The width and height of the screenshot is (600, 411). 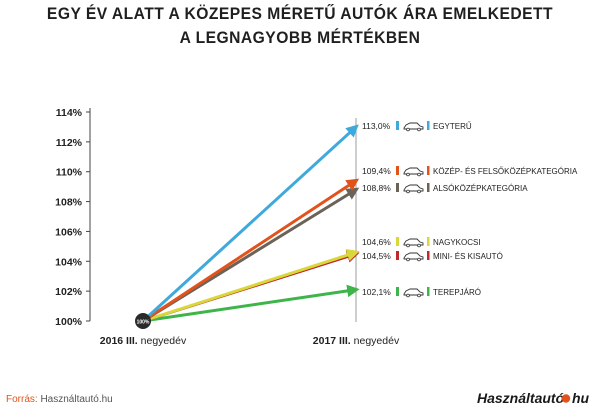 I want to click on brand-logo-text: Használtautó, so click(x=521, y=398).